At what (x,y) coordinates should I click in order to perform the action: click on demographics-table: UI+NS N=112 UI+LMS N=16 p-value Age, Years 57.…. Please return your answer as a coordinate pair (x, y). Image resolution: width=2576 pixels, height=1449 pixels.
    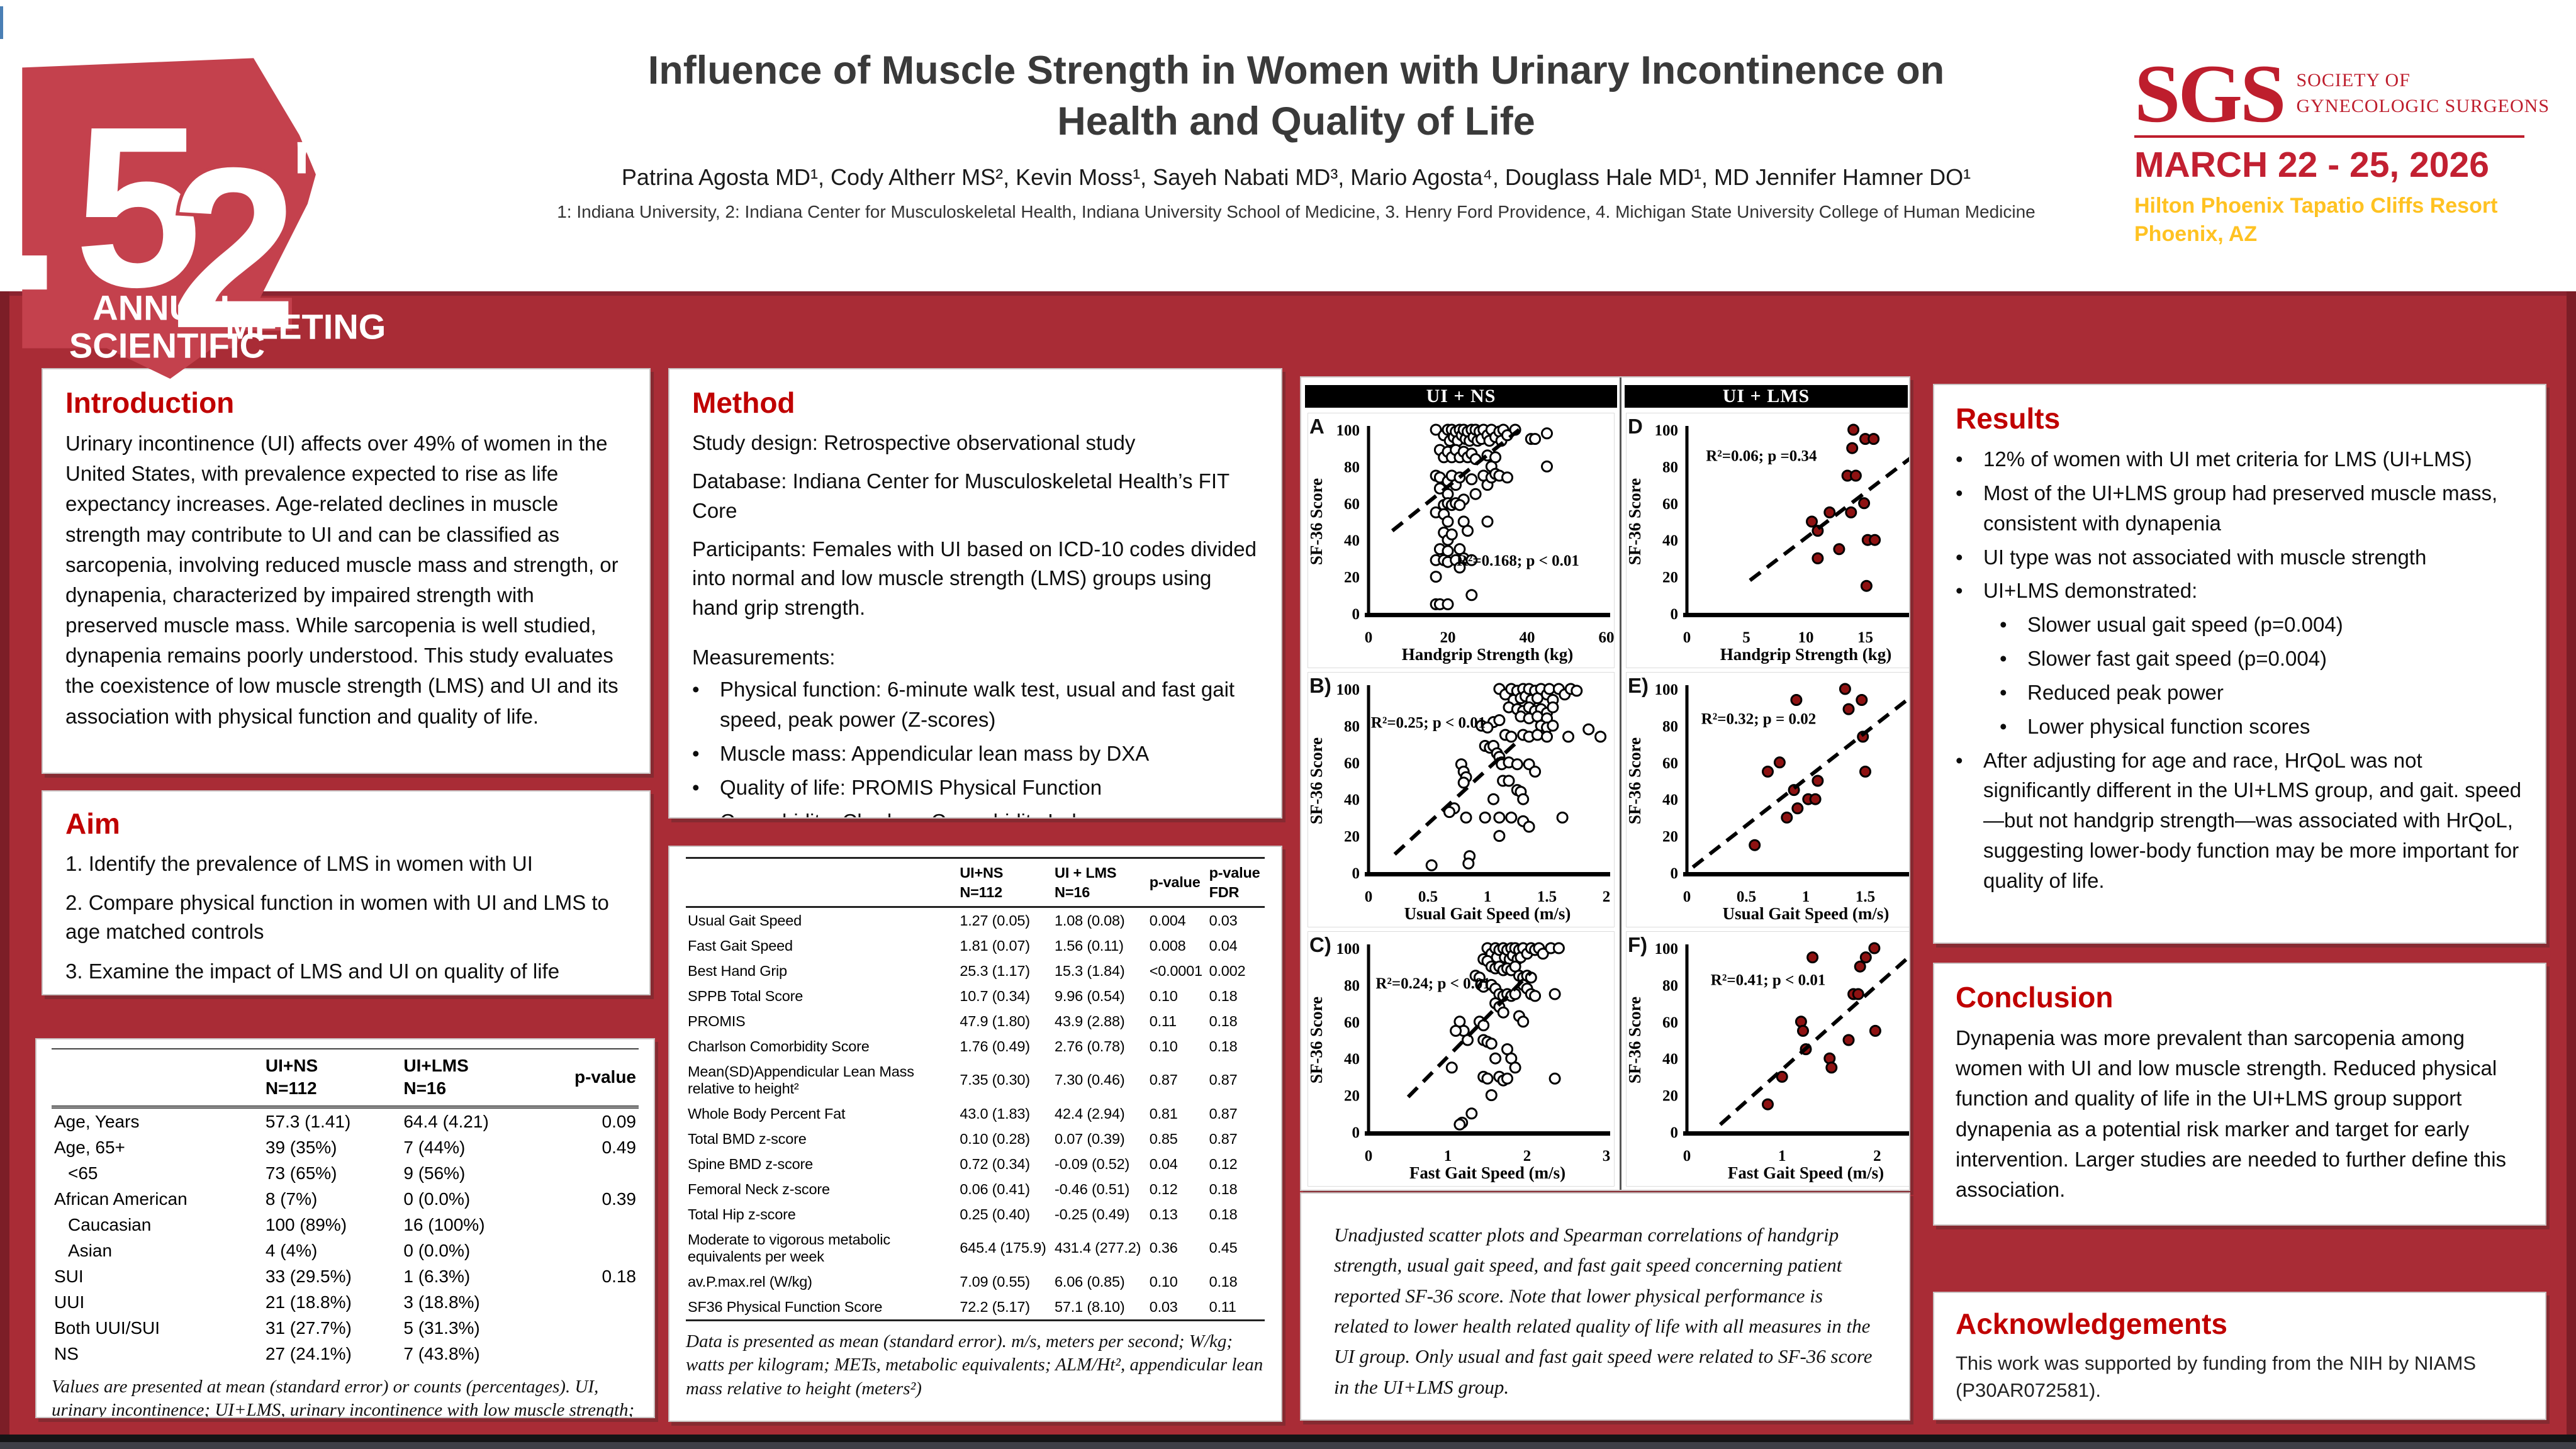
    Looking at the image, I should click on (345, 1207).